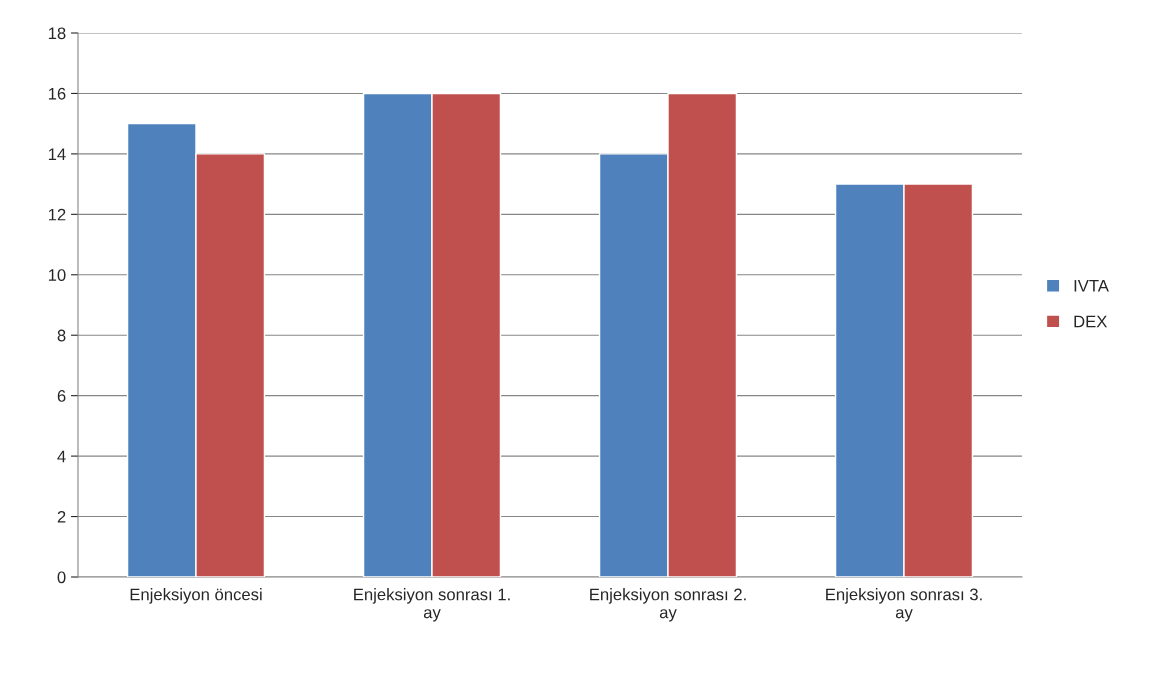 This screenshot has height=678, width=1157. Describe the element at coordinates (57, 93) in the screenshot. I see `y-tick-label: 16` at that location.